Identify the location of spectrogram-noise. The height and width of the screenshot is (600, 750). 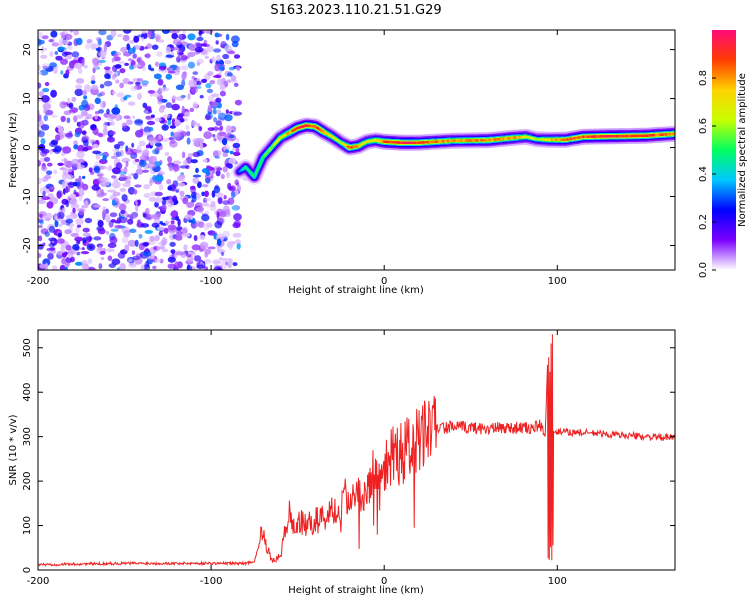
(145, 150).